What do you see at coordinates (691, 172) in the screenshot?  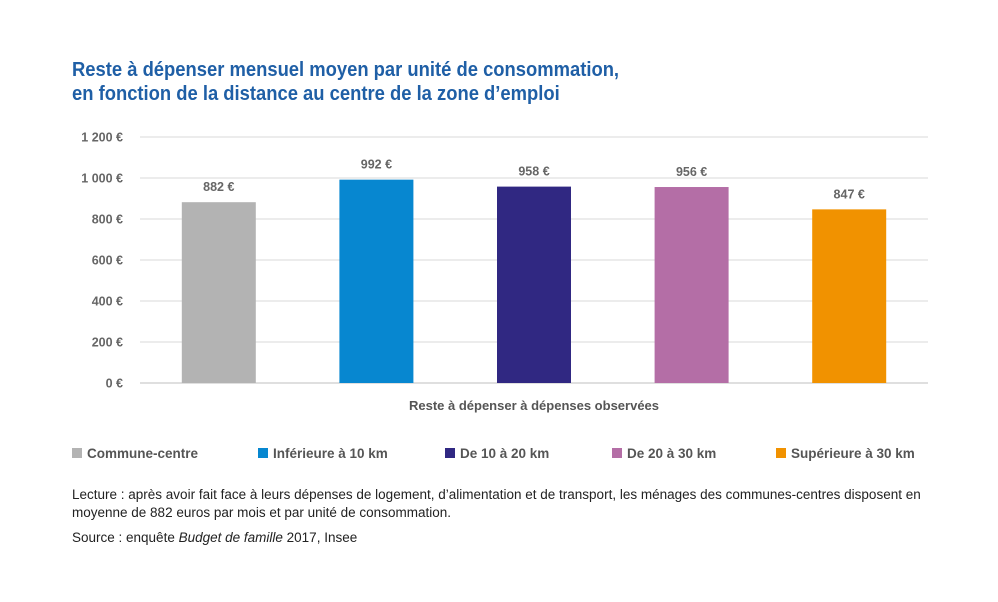 I see `data-label: 956 €` at bounding box center [691, 172].